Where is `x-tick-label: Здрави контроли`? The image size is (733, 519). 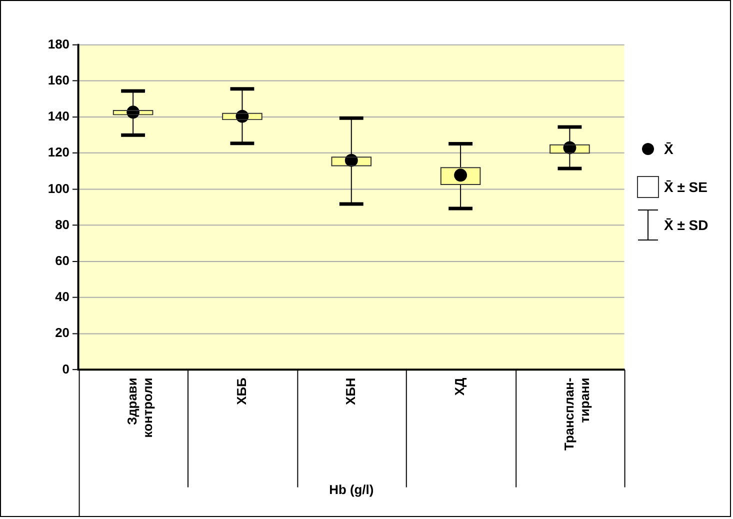
x-tick-label: Здрави контроли is located at coordinates (140, 408).